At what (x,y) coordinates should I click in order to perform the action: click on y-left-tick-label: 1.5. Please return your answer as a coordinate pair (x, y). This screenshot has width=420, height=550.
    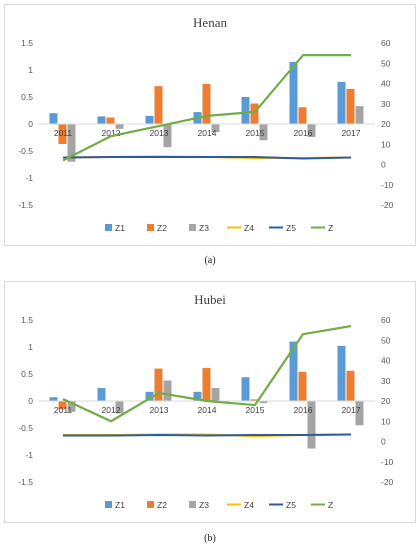
    Looking at the image, I should click on (27, 43).